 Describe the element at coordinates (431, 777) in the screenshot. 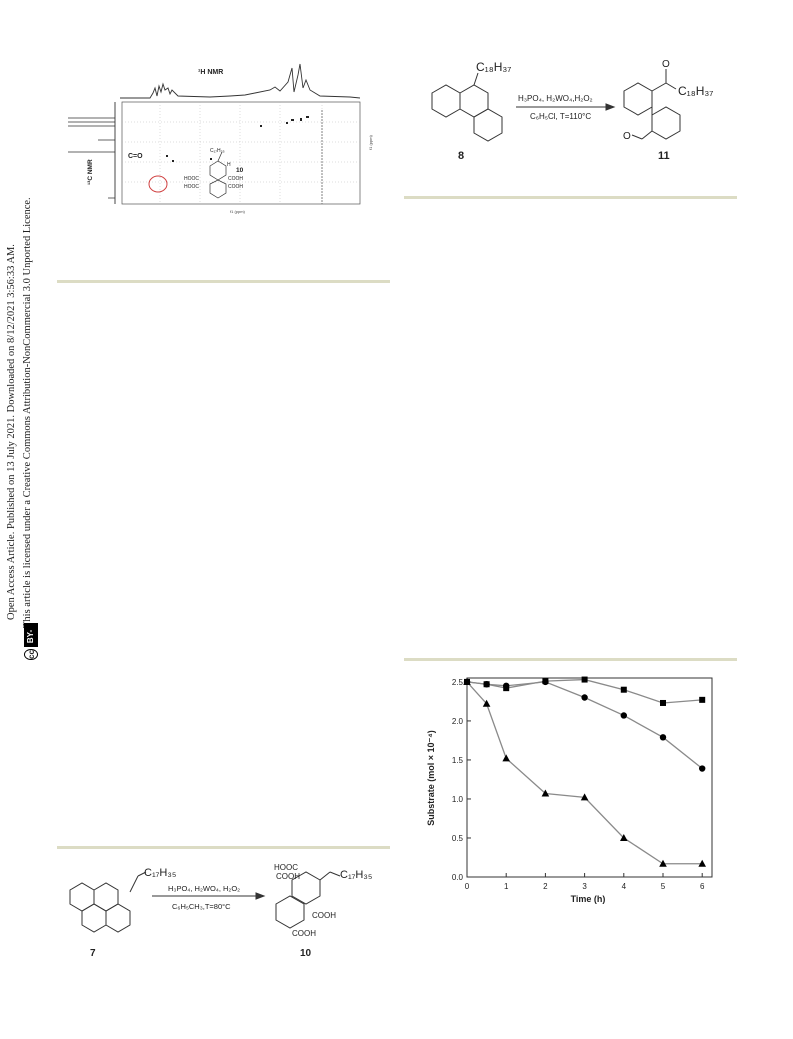

I see `chart-y-axis-label: Substrate (mol × 10⁻⁴)` at that location.